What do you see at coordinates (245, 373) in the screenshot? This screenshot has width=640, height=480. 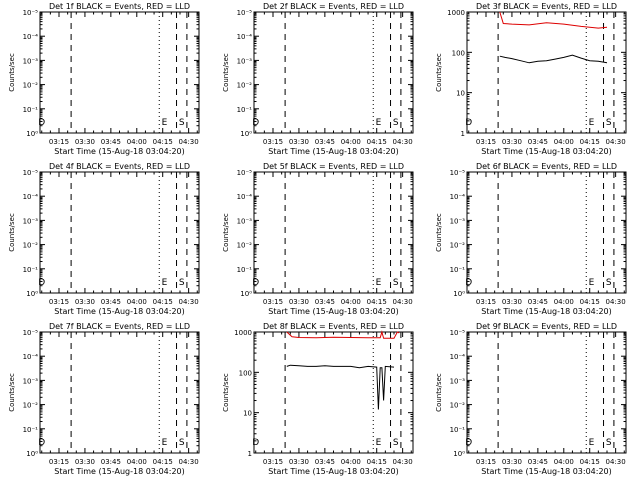 I see `y-tick-label: 100` at bounding box center [245, 373].